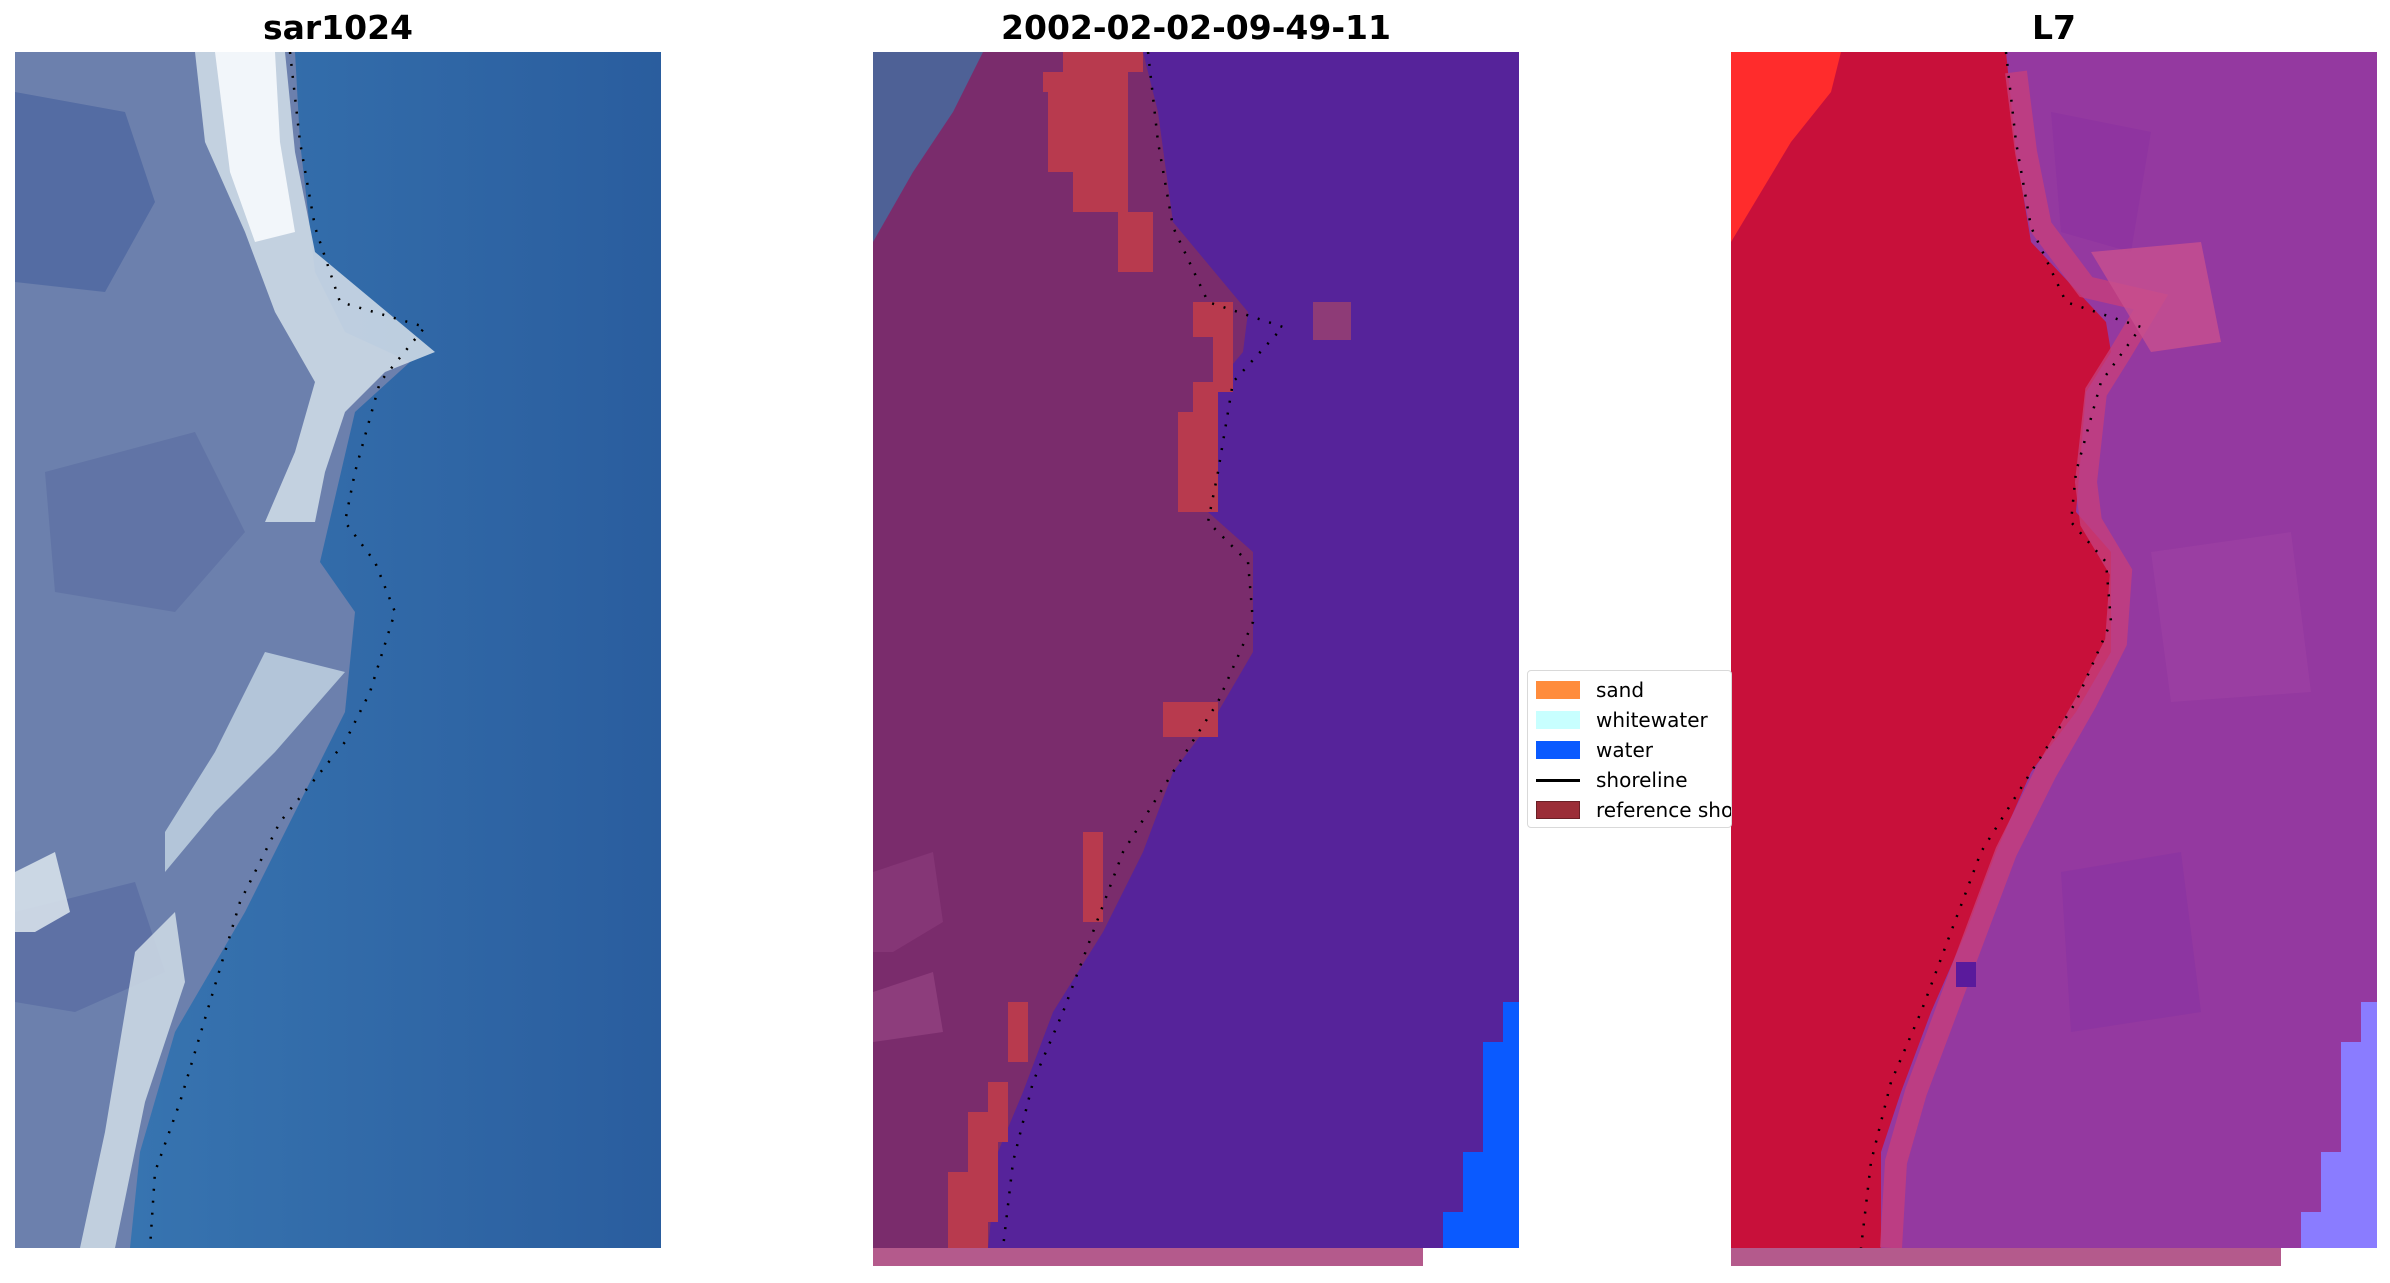 The width and height of the screenshot is (2390, 1283). Describe the element at coordinates (1624, 750) in the screenshot. I see `legend-label: water` at that location.